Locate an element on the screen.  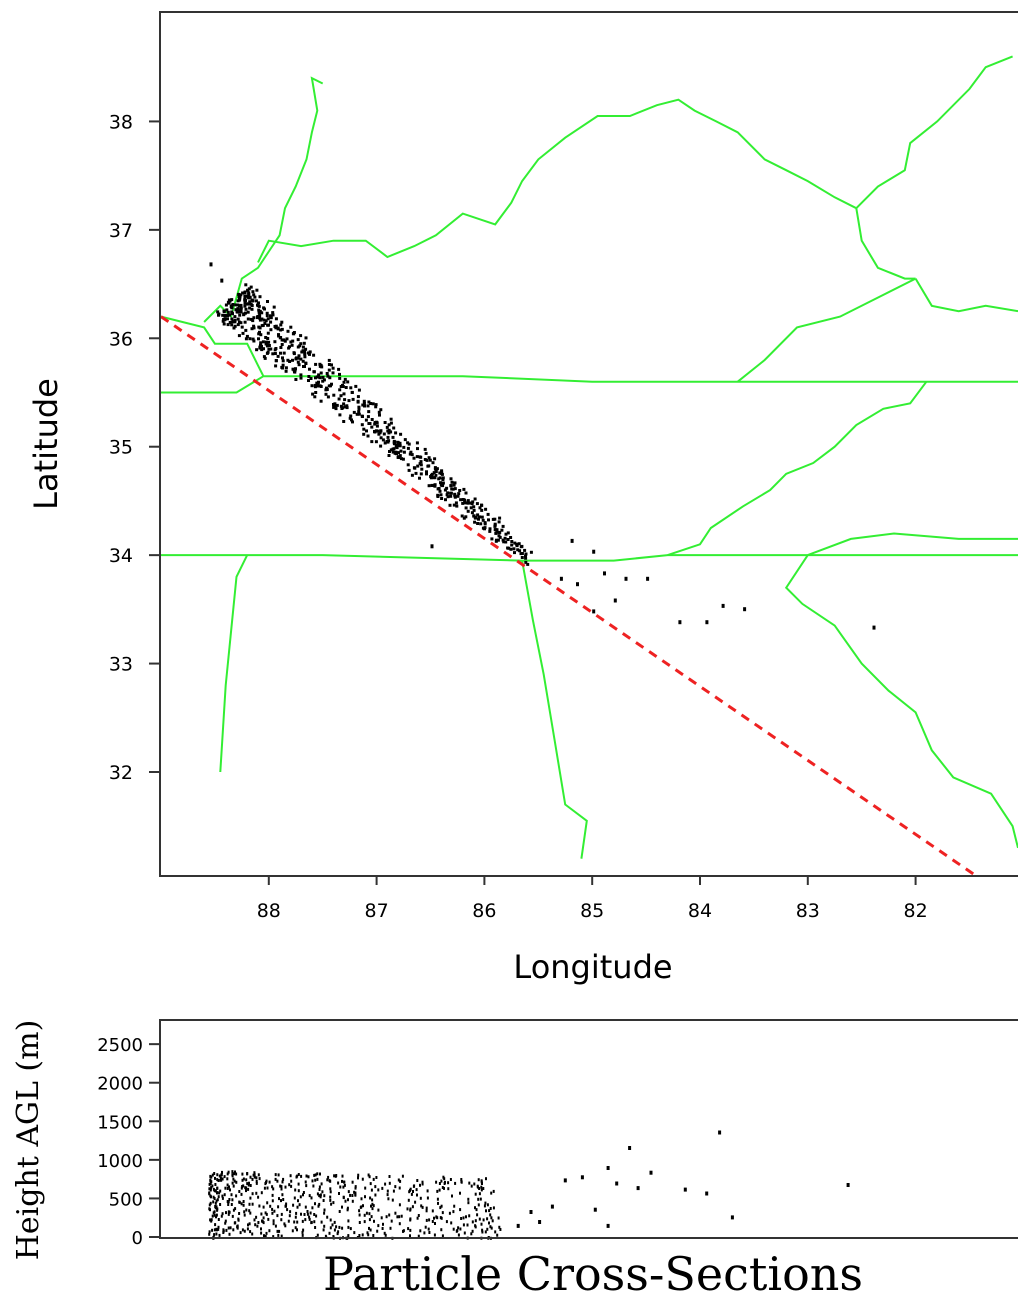
x-tick-label: 83 is located at coordinates (808, 911).